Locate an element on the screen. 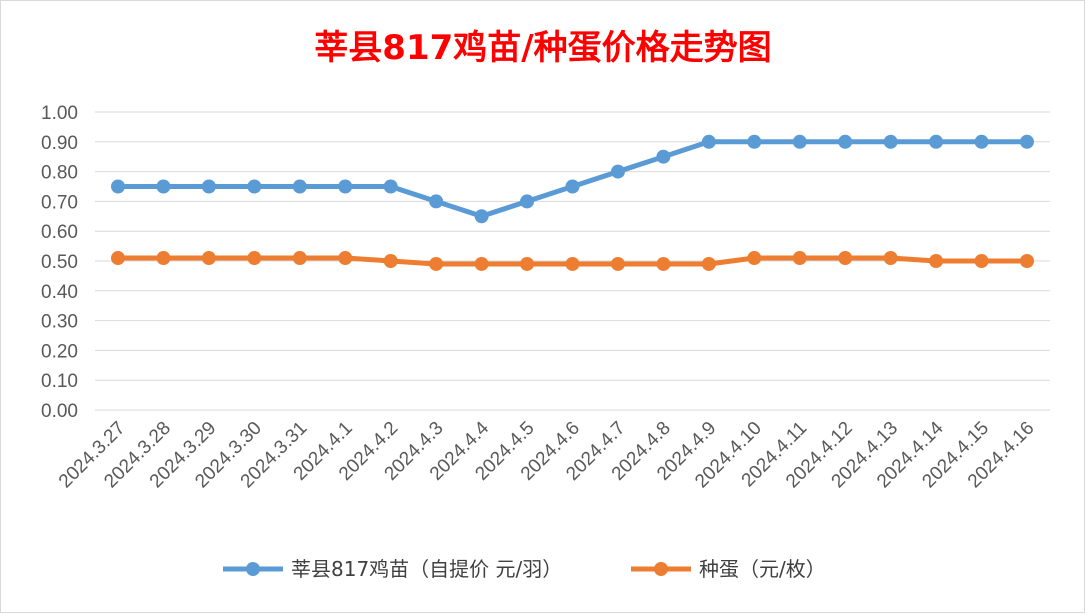 The height and width of the screenshot is (614, 1085). y-tick-label: 1.00 is located at coordinates (59, 113).